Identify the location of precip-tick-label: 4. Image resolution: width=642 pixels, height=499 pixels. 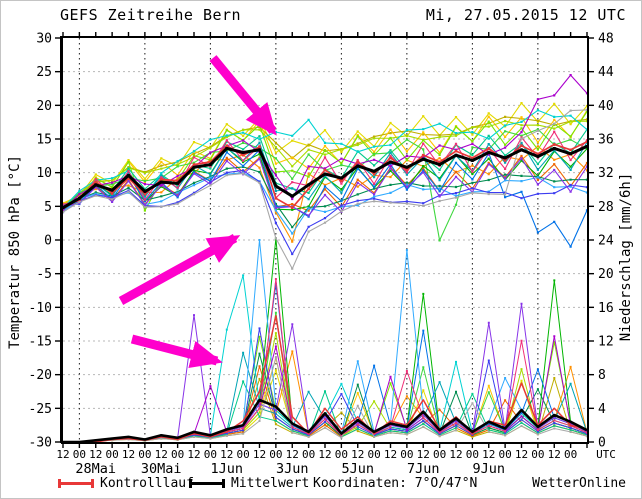
(602, 409).